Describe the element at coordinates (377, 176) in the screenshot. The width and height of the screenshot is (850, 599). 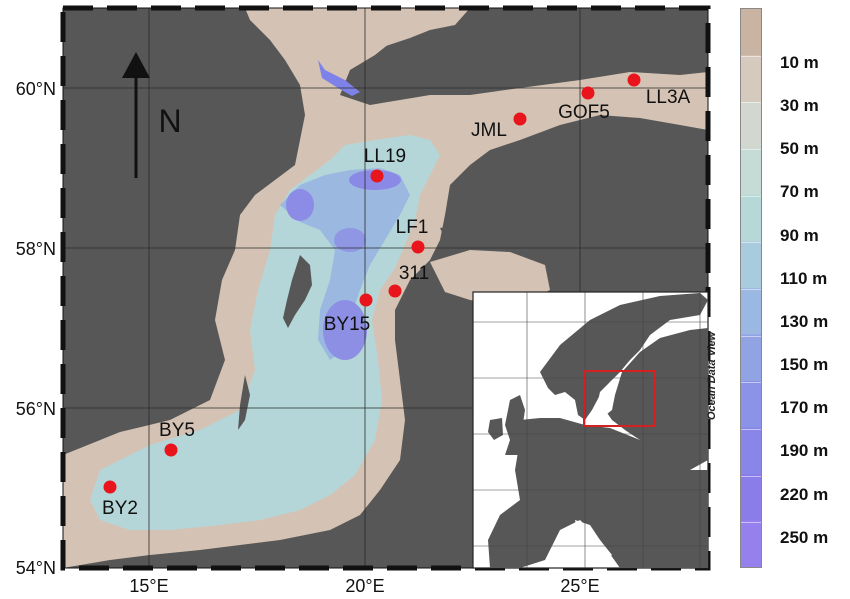
I see `station-marker-ll19` at that location.